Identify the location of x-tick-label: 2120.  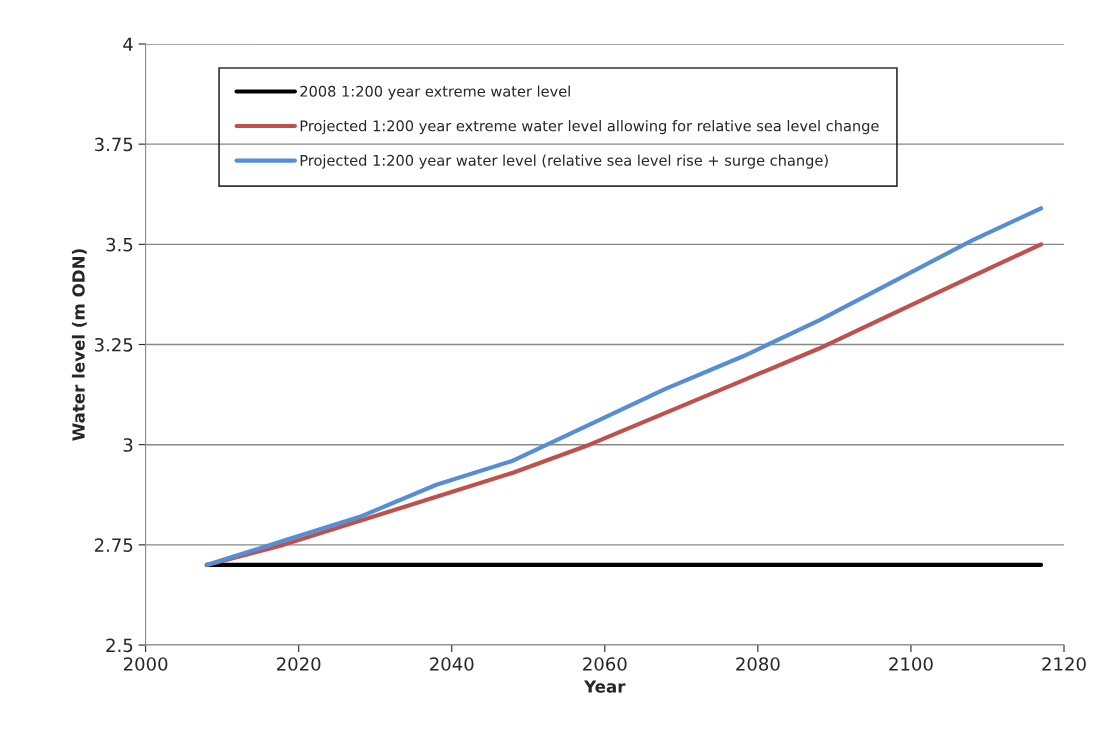
(1064, 664).